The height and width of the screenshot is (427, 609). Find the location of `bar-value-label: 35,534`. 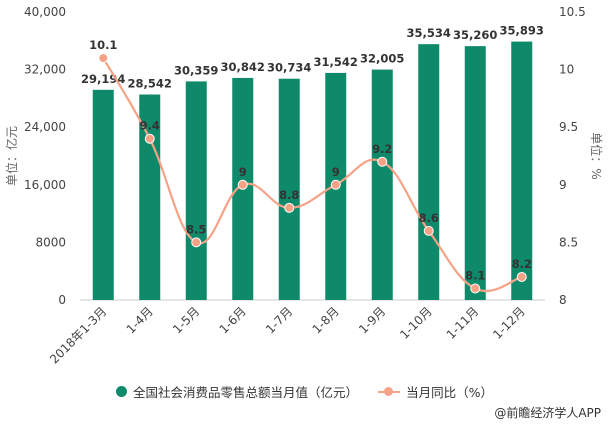

bar-value-label: 35,534 is located at coordinates (429, 33).